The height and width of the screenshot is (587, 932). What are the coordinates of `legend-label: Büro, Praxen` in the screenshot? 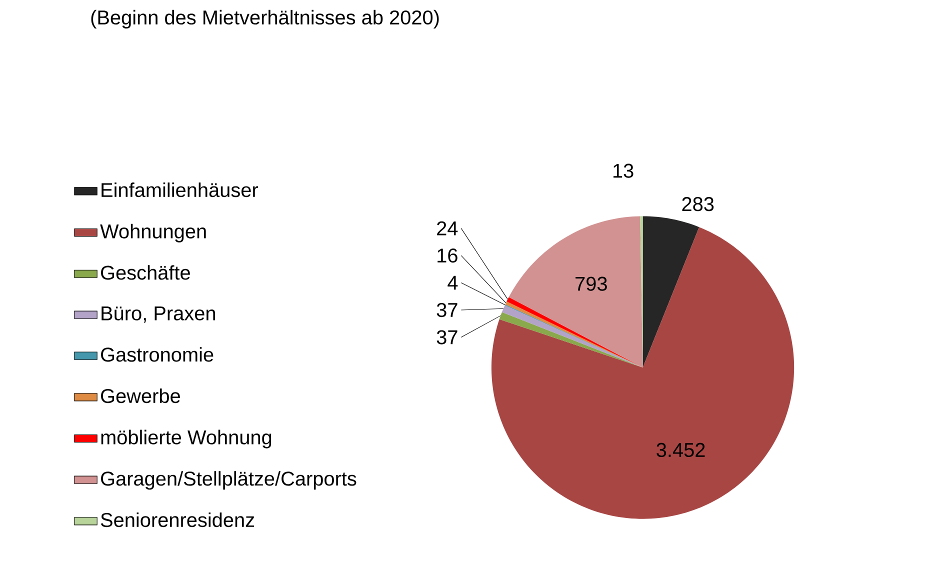 It's located at (158, 314).